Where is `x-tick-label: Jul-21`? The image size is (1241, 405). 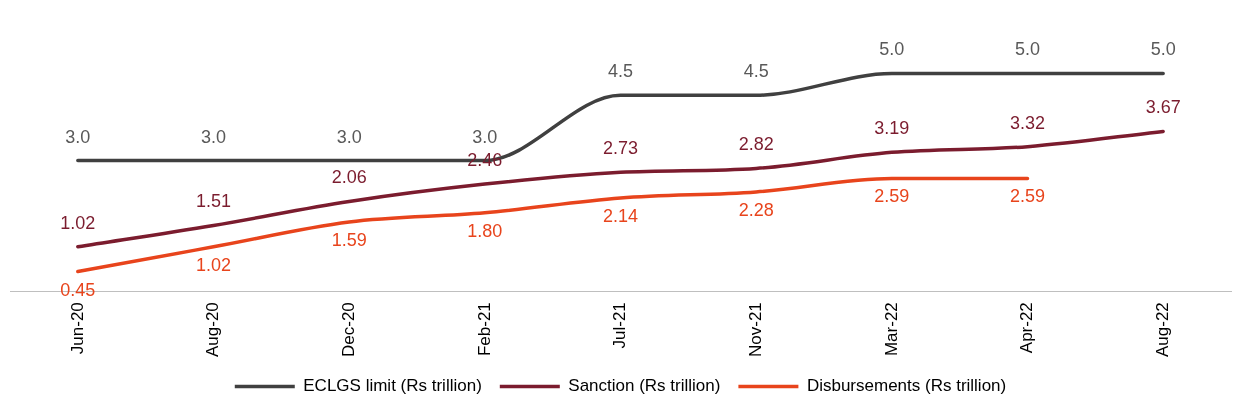
x-tick-label: Jul-21 is located at coordinates (620, 325).